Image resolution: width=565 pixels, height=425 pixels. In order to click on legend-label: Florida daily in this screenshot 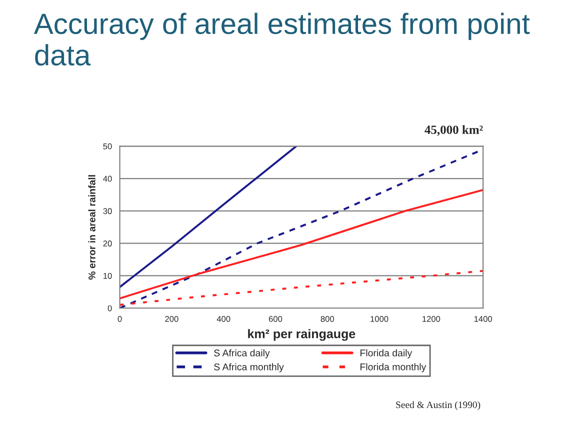, I will do `click(386, 353)`.